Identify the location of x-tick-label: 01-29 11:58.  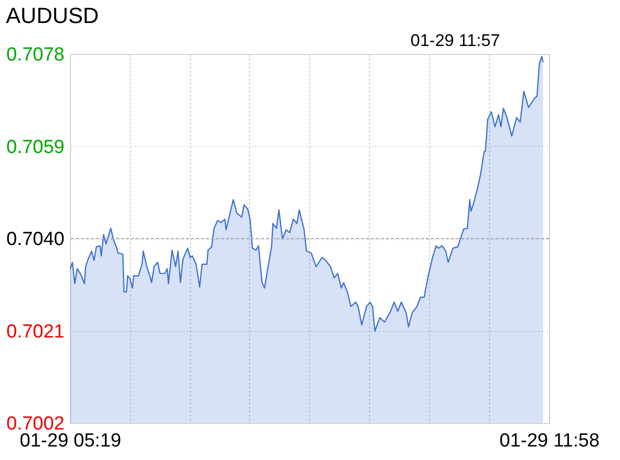
(549, 441).